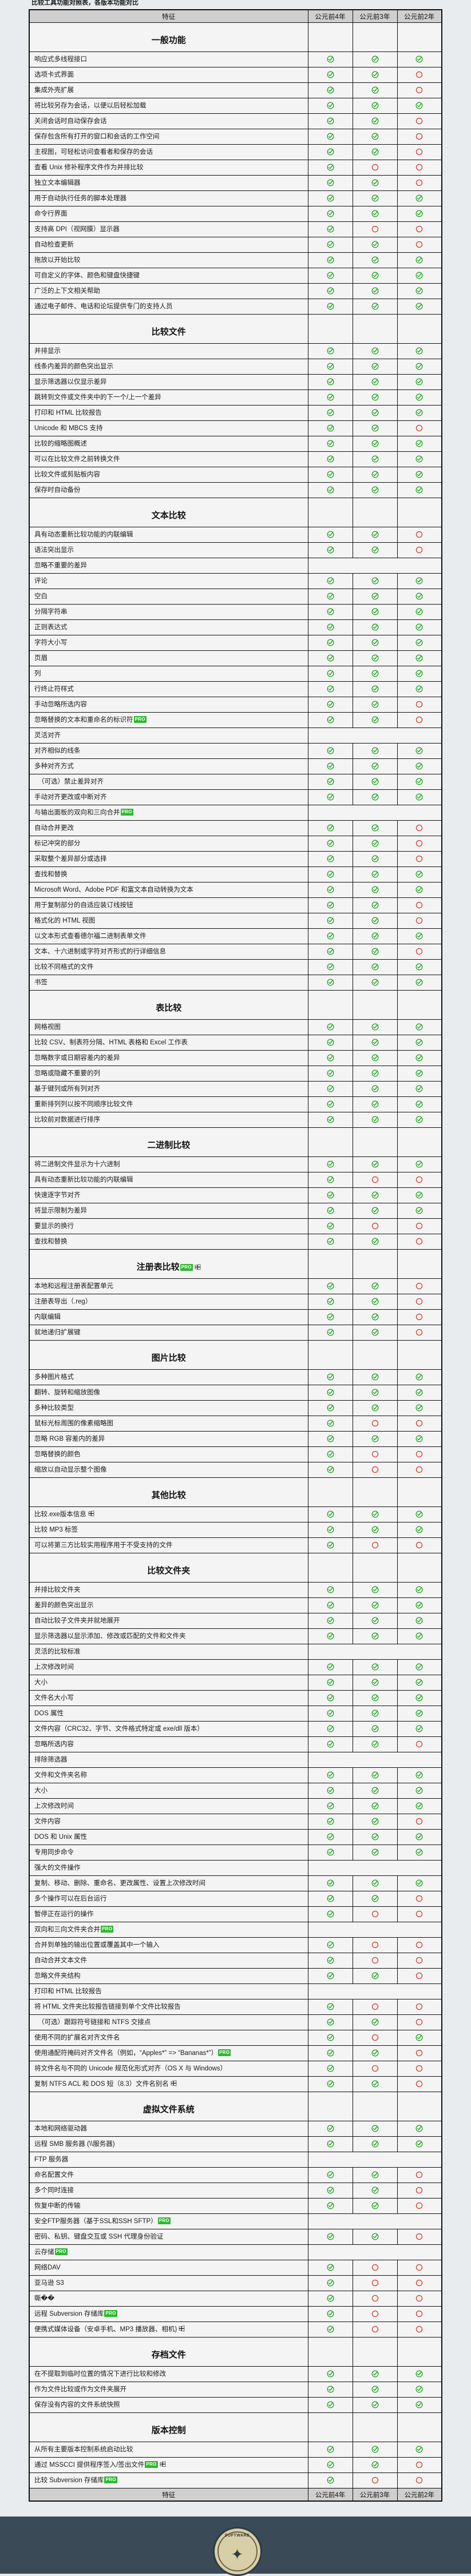  Describe the element at coordinates (61, 2251) in the screenshot. I see `pro-badge: PRO` at that location.